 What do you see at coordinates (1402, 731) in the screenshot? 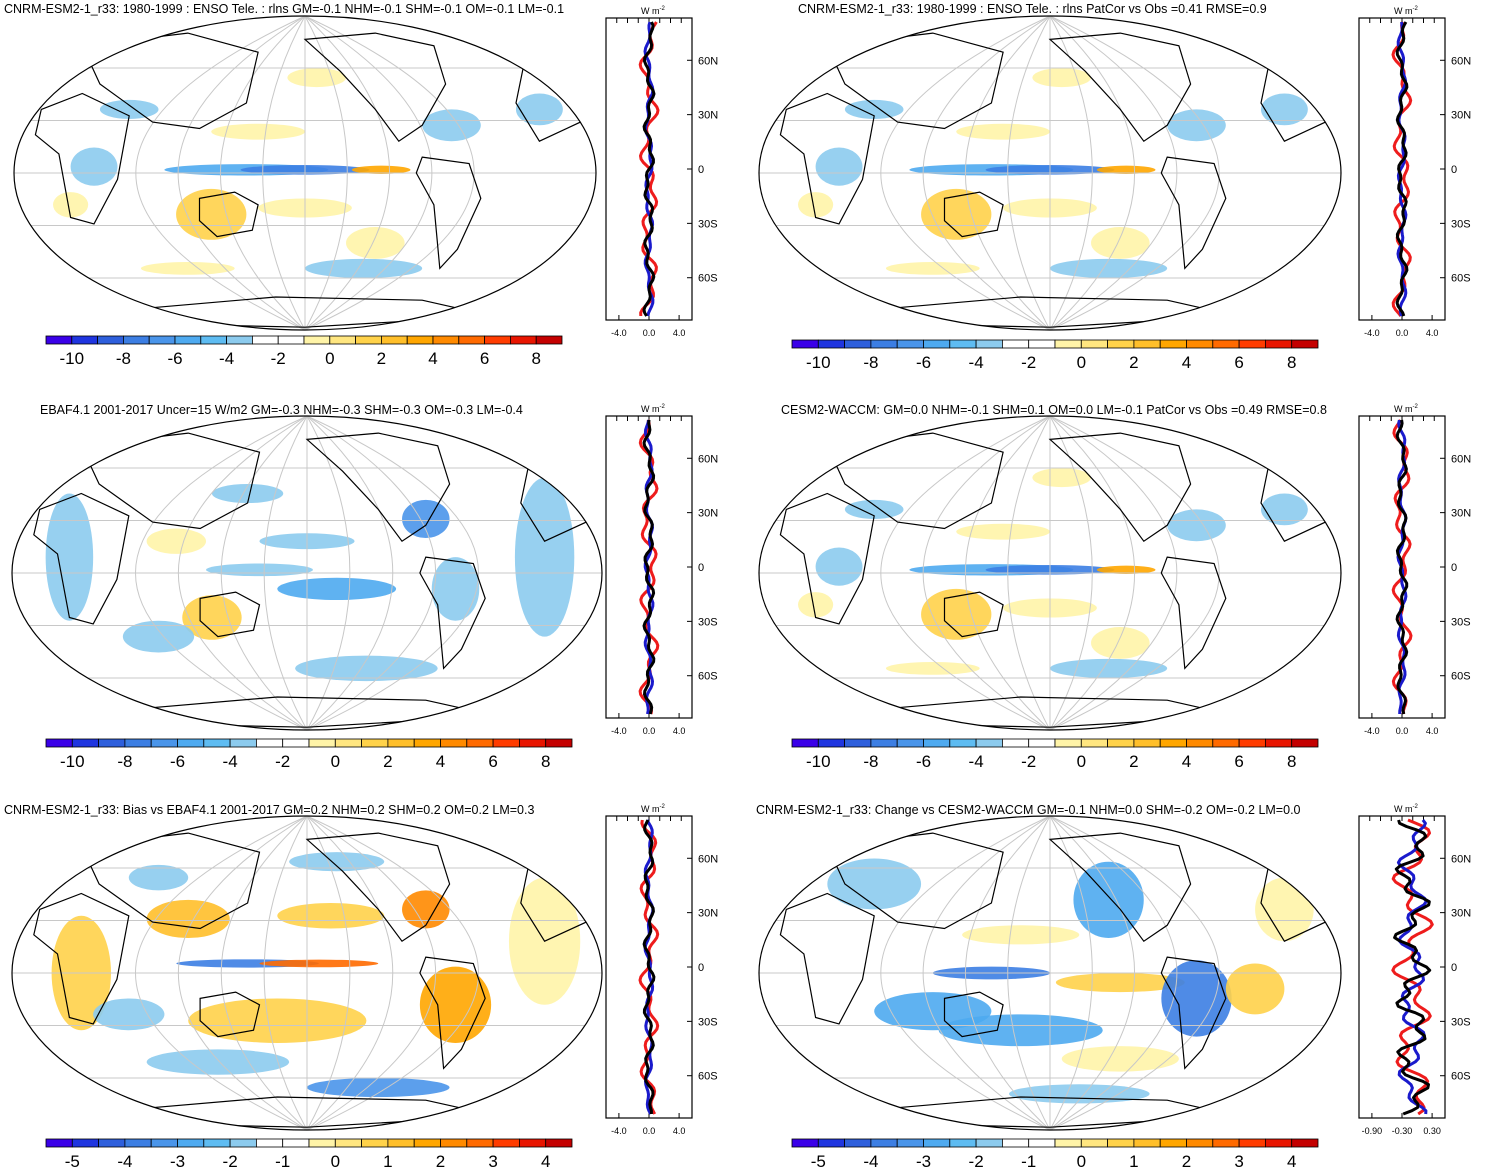
I see `zonal-x-tick-label: 0.0` at bounding box center [1402, 731].